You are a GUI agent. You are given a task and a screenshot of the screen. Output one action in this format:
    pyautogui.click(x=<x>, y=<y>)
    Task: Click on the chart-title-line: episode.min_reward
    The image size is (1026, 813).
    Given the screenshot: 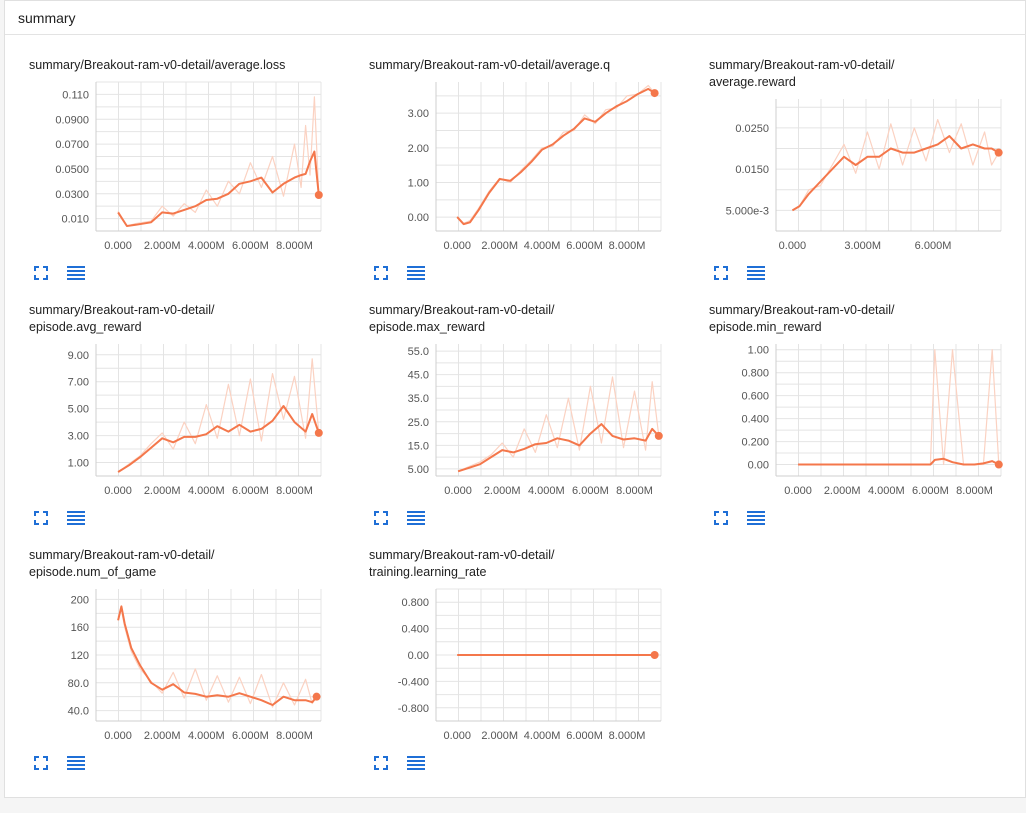 What is the action you would take?
    pyautogui.click(x=765, y=327)
    